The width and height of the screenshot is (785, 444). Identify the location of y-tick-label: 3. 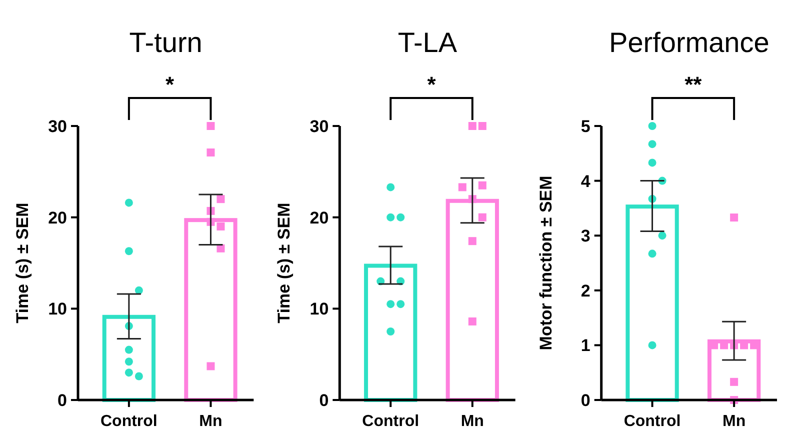
(585, 236).